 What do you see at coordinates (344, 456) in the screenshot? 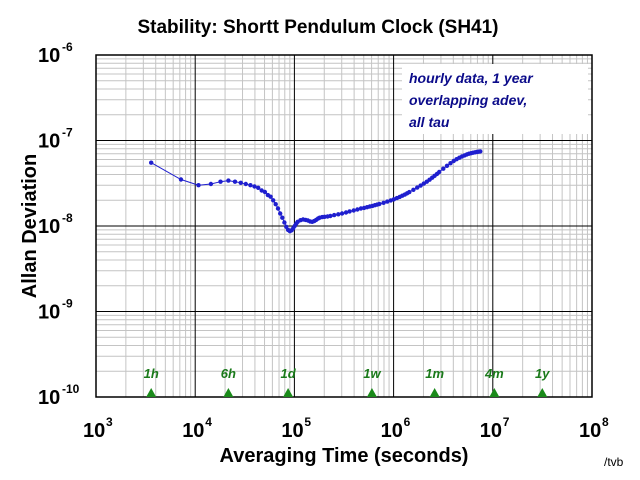
I see `x-axis-label: Averaging Time (seconds)` at bounding box center [344, 456].